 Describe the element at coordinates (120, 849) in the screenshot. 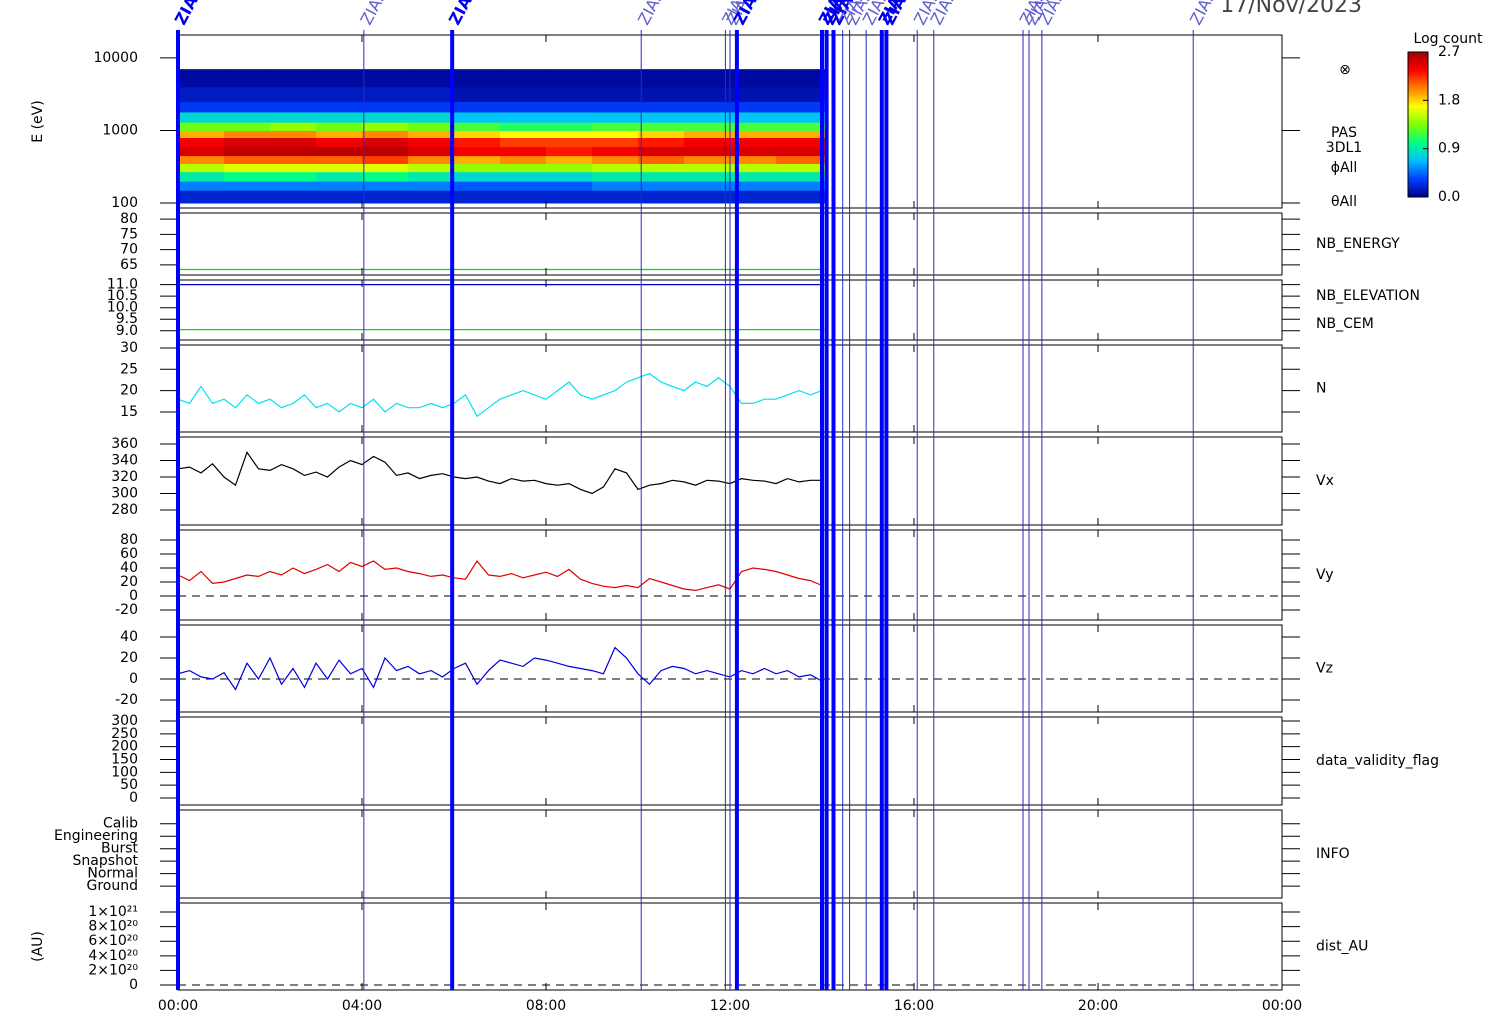

I see `y-tick-label: Burst` at that location.